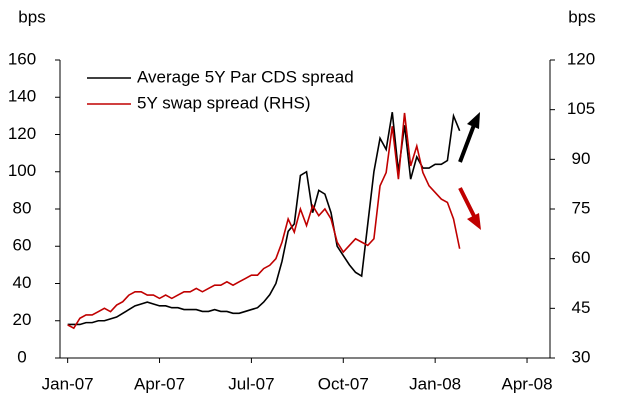 Image resolution: width=619 pixels, height=410 pixels. I want to click on y2-axis-label: bps, so click(581, 16).